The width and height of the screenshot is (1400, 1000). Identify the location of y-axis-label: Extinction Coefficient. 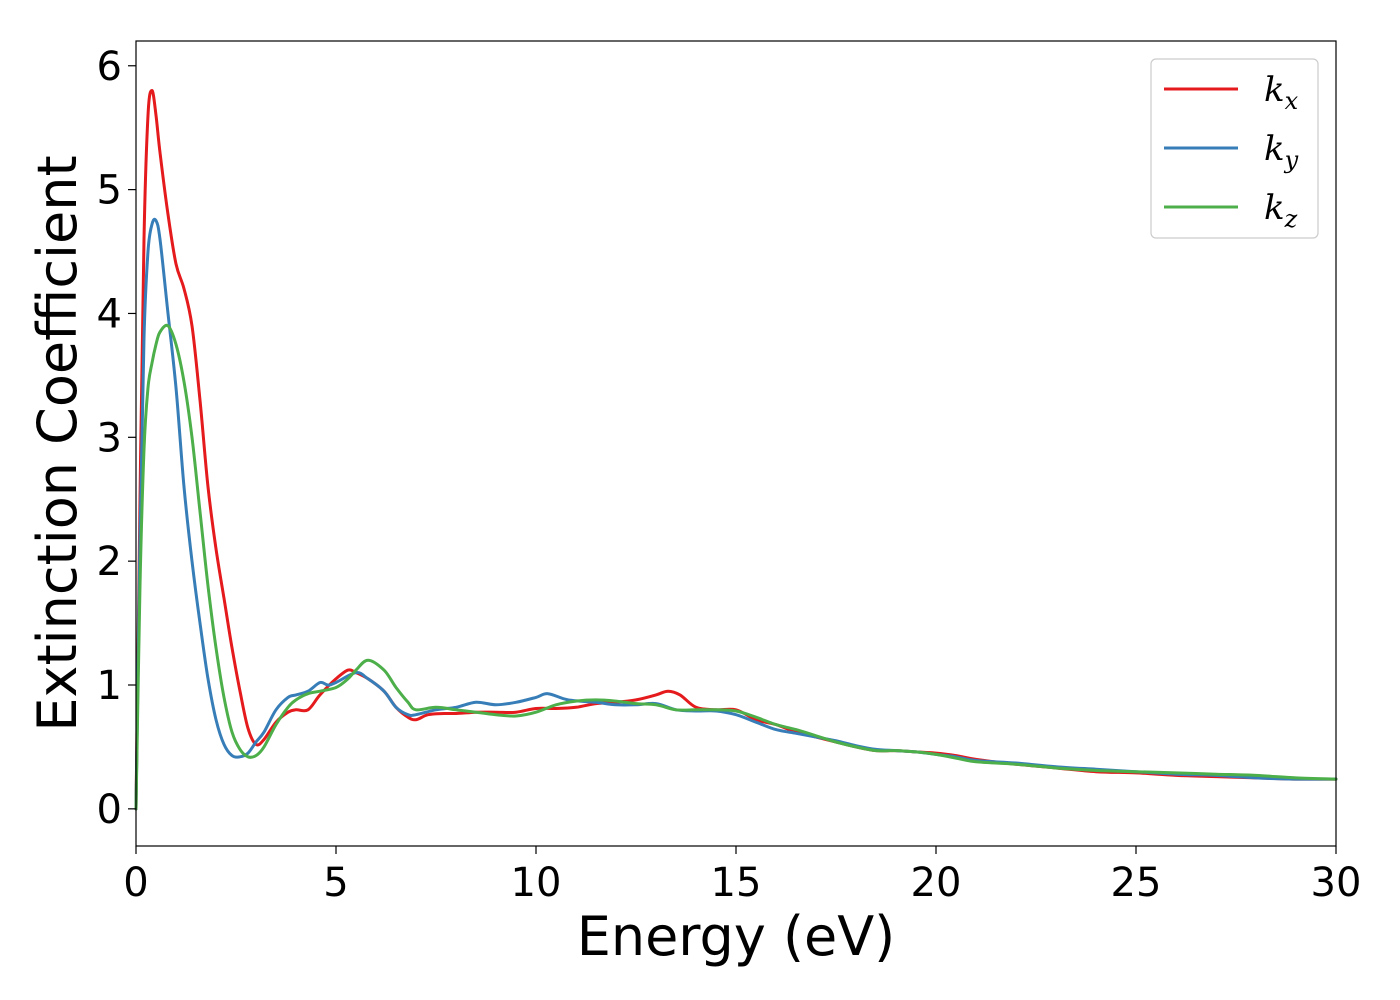
(57, 443).